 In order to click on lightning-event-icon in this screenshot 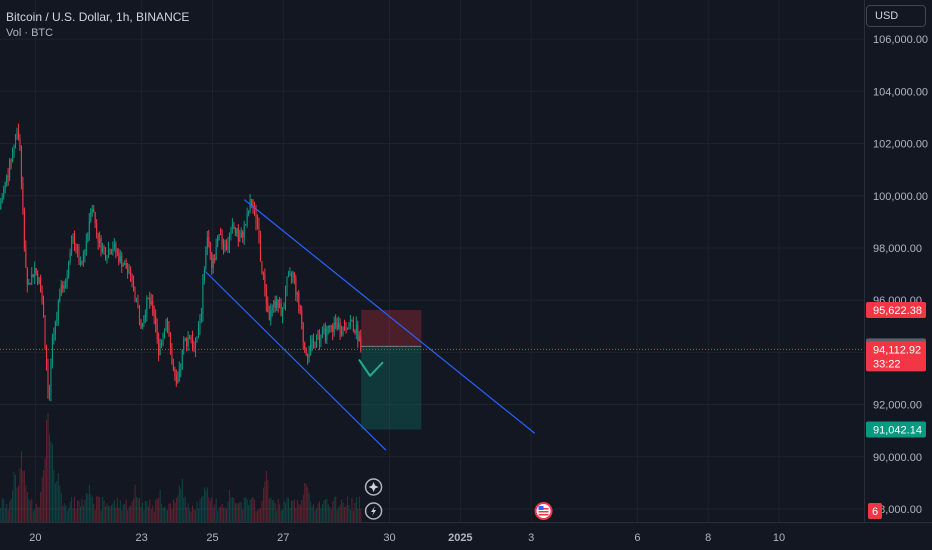, I will do `click(373, 511)`.